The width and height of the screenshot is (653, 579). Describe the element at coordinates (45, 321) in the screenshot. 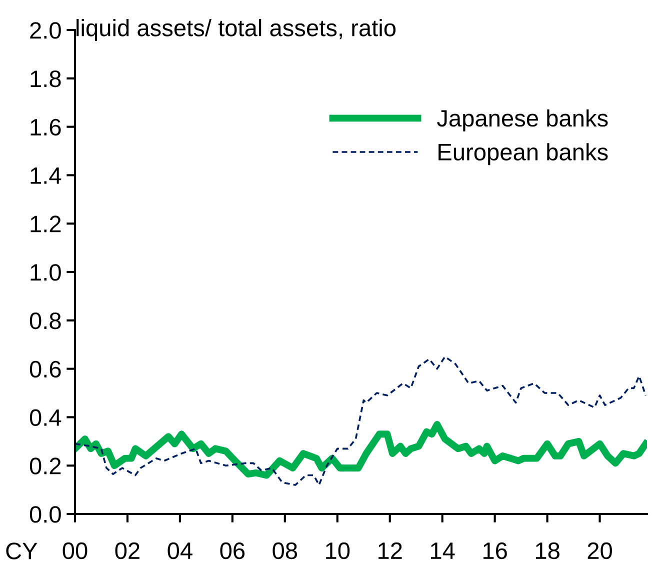

I see `y-tick-label: 0.8` at that location.